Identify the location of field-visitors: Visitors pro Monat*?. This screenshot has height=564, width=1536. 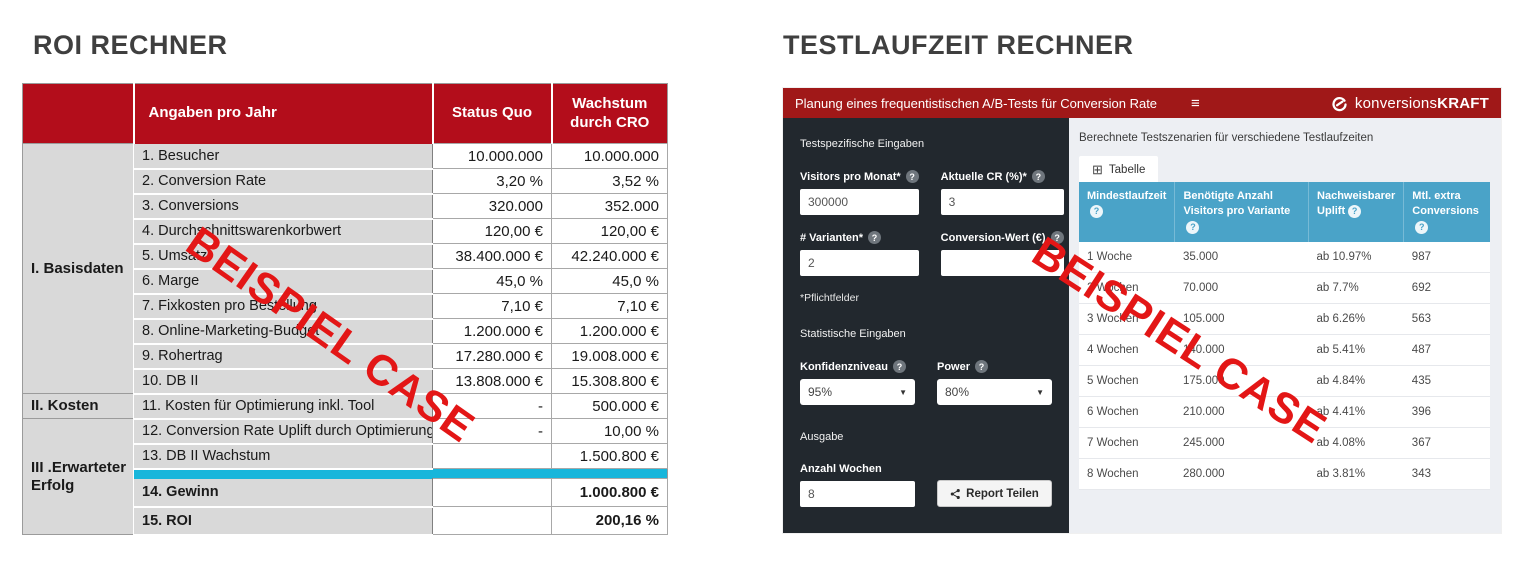
(859, 192).